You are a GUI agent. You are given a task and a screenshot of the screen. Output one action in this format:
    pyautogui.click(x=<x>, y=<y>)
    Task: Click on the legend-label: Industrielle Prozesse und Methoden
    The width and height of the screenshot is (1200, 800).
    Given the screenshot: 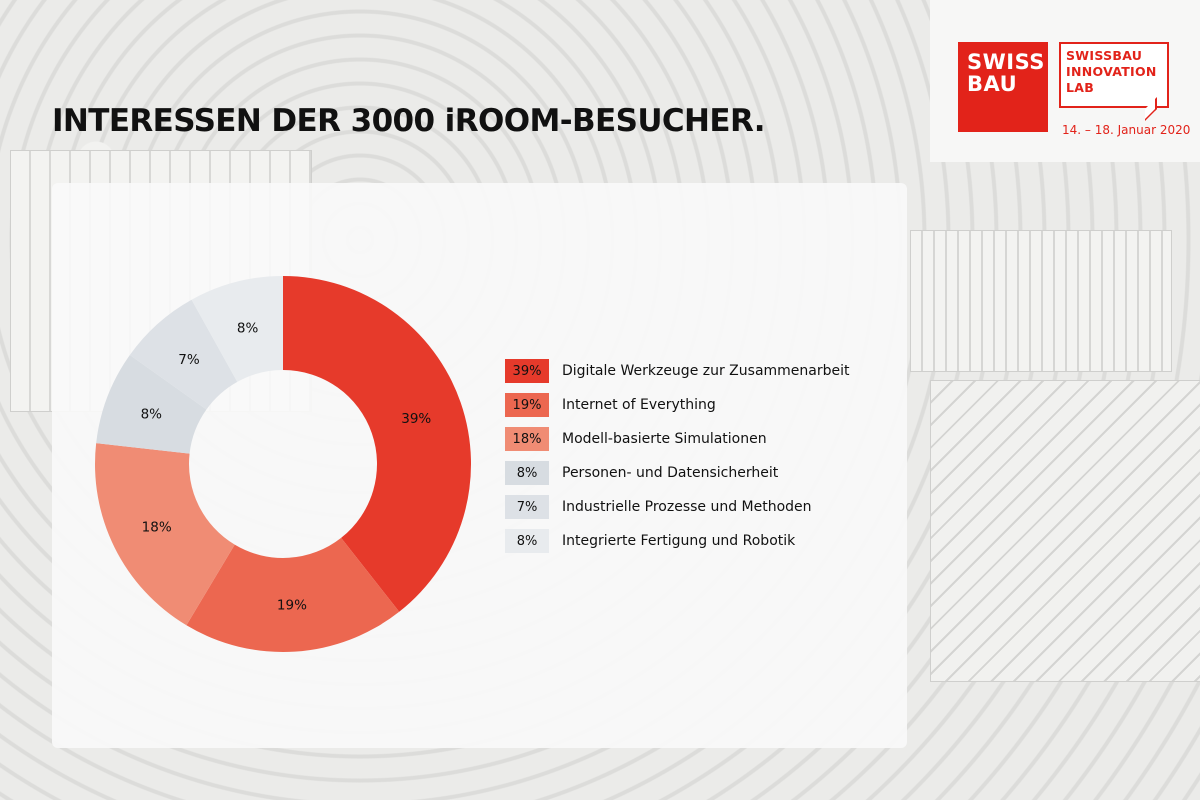 What is the action you would take?
    pyautogui.click(x=687, y=507)
    